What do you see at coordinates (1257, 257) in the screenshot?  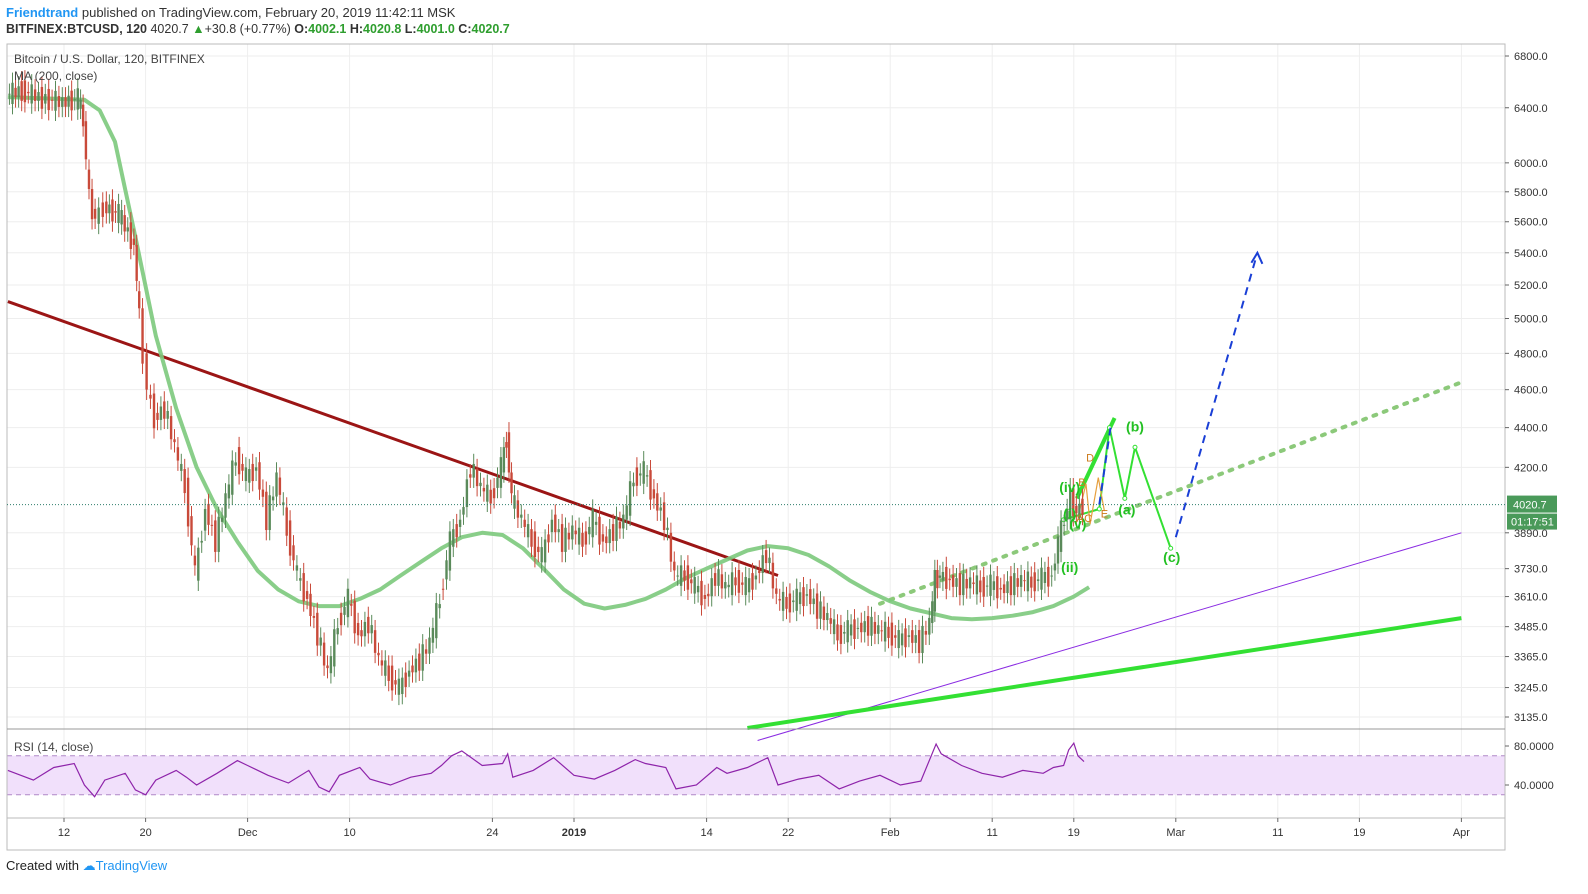 I see `blue-arrowhead` at bounding box center [1257, 257].